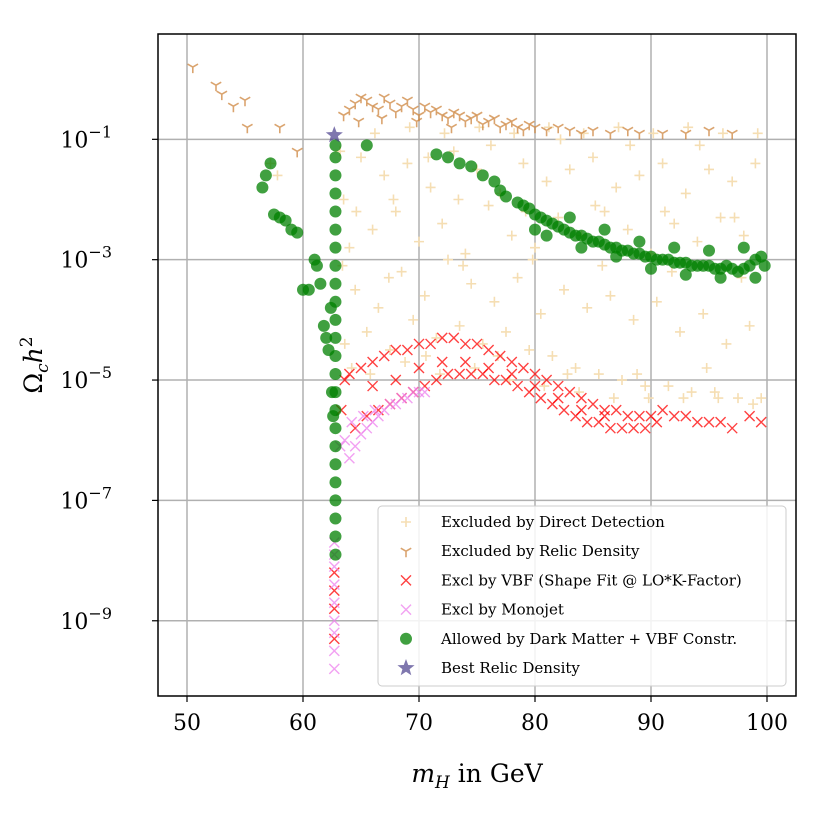  I want to click on x-tick-label: 90, so click(651, 723).